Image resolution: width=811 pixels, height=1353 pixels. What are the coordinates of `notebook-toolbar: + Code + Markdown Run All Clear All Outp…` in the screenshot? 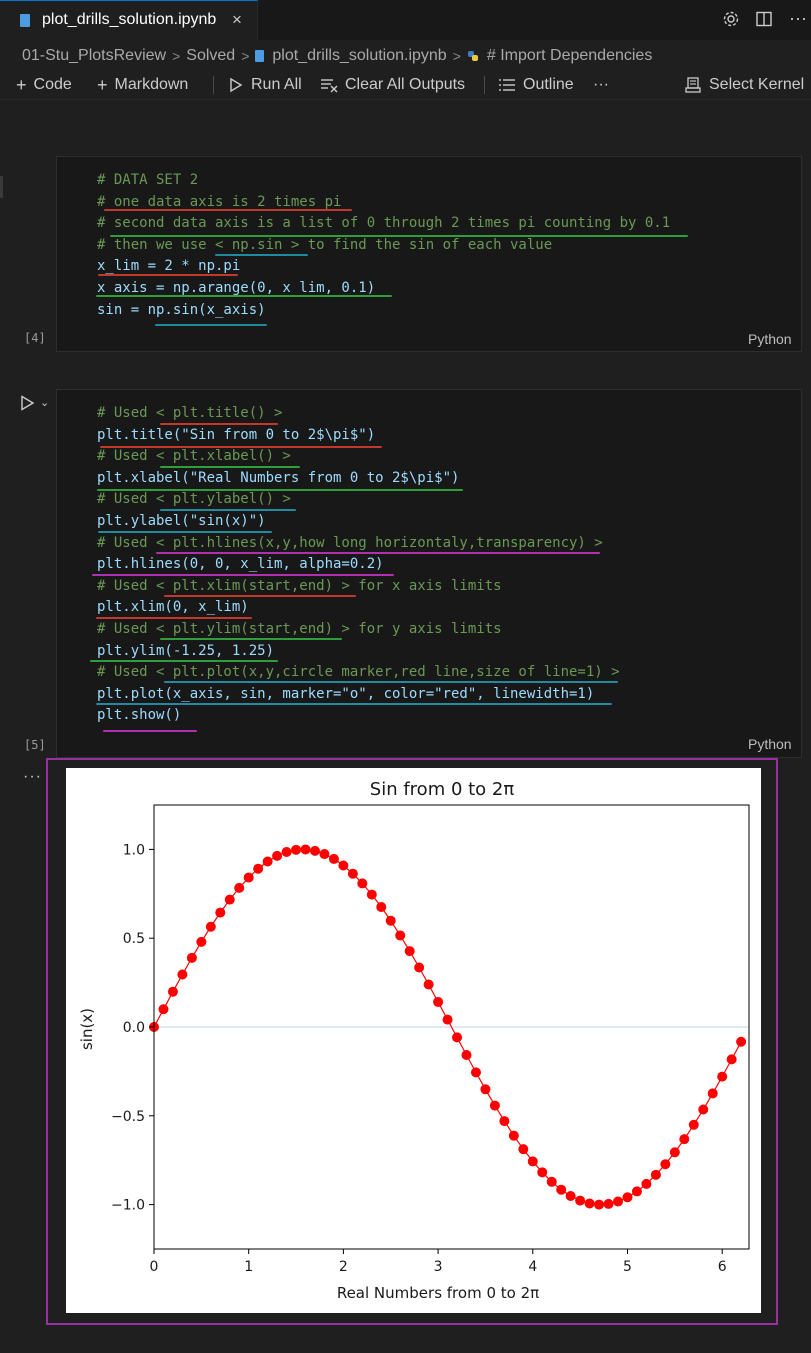 It's located at (405, 85).